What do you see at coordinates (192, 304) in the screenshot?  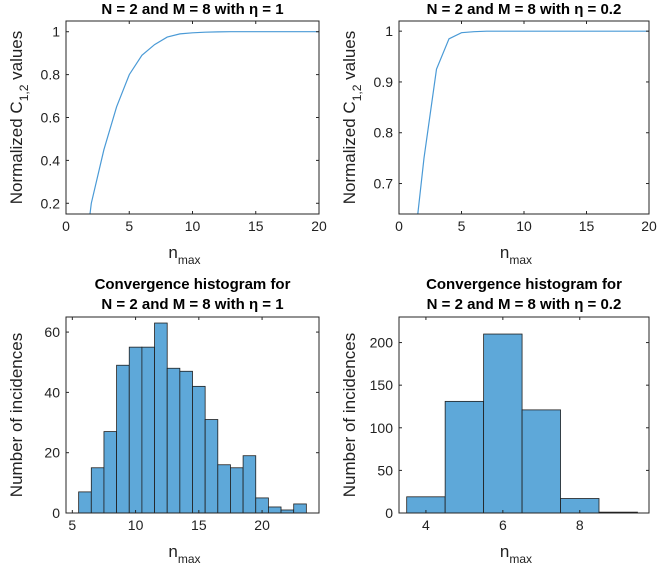 I see `chart-title-line: N = 2 and M = 8 with η = 1` at bounding box center [192, 304].